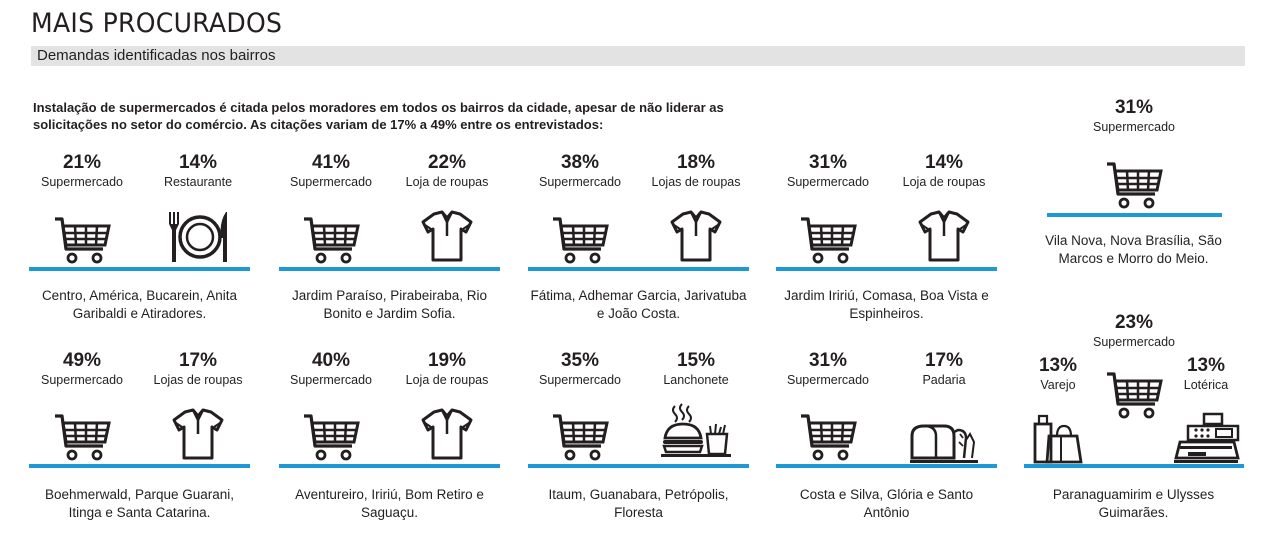 Image resolution: width=1280 pixels, height=535 pixels. What do you see at coordinates (944, 162) in the screenshot?
I see `stat-percentage: 14%` at bounding box center [944, 162].